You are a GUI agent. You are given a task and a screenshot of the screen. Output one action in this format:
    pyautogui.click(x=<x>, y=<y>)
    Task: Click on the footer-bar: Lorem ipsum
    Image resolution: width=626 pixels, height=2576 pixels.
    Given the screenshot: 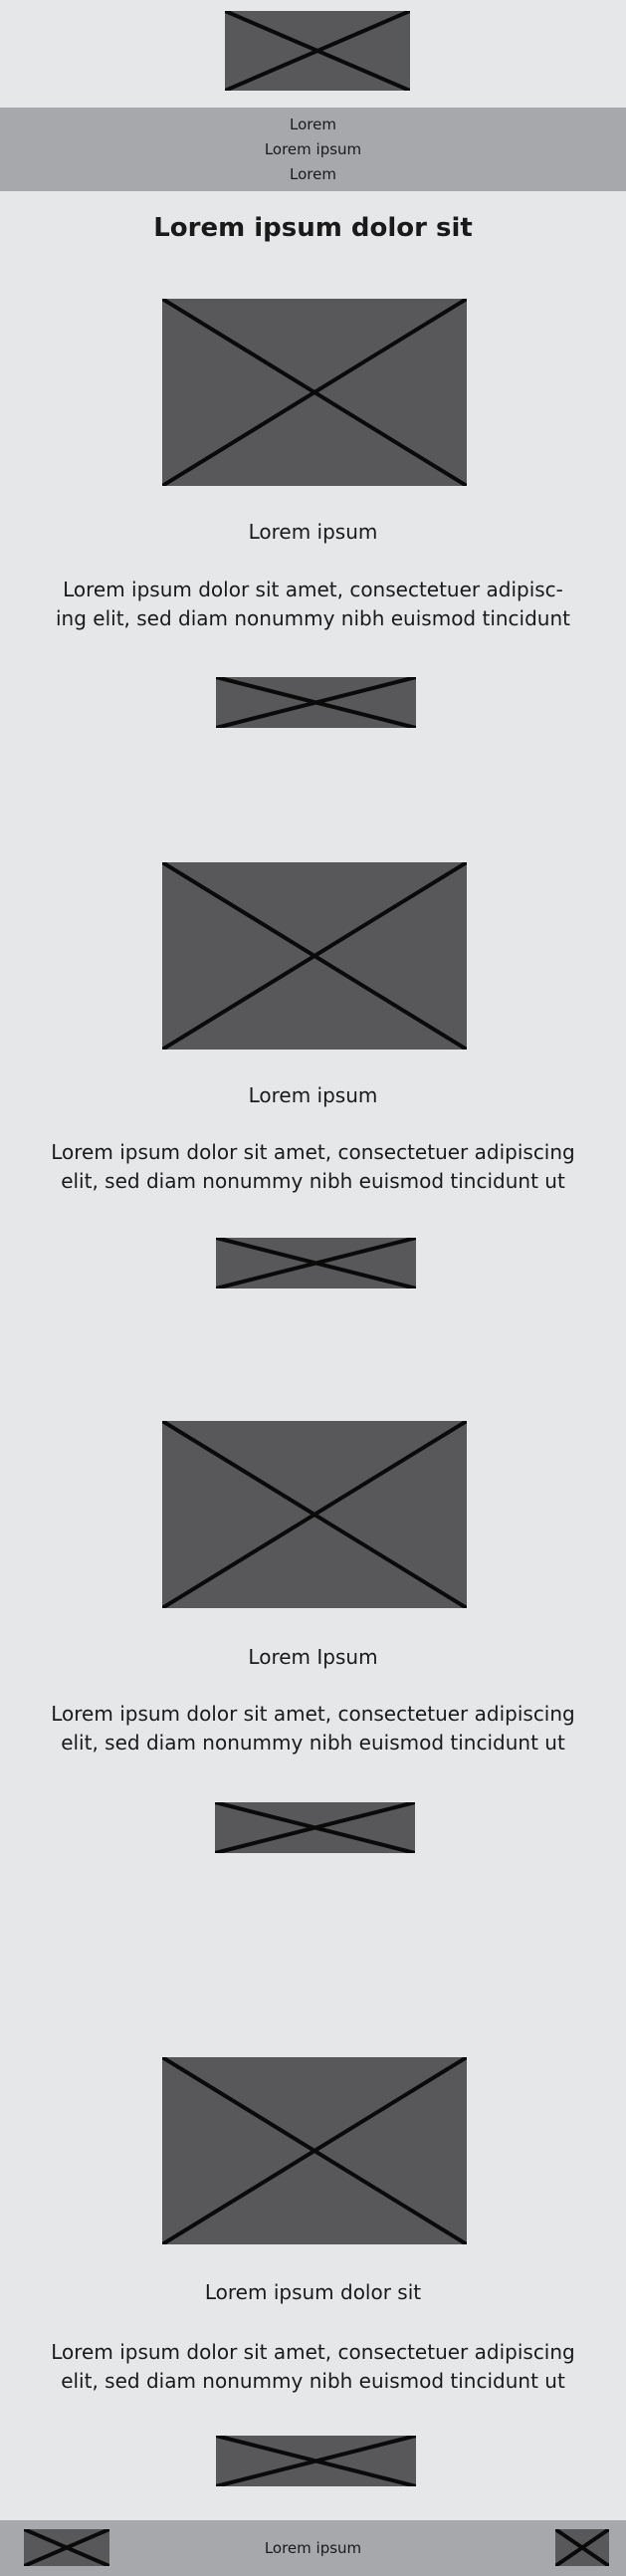 What is the action you would take?
    pyautogui.click(x=313, y=2548)
    